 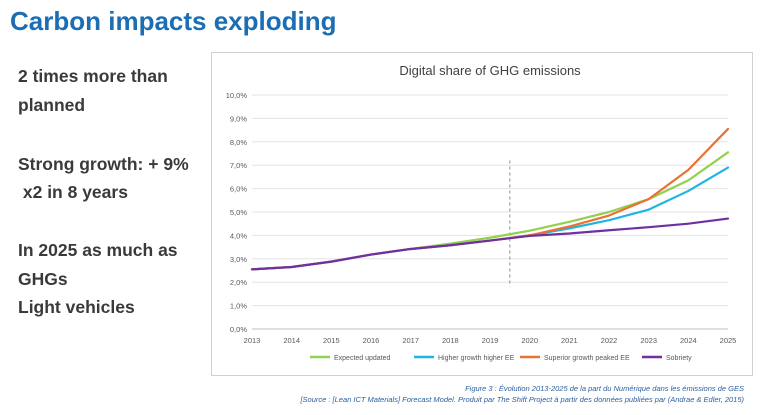 I want to click on x-tick-label: 2020, so click(x=529, y=340).